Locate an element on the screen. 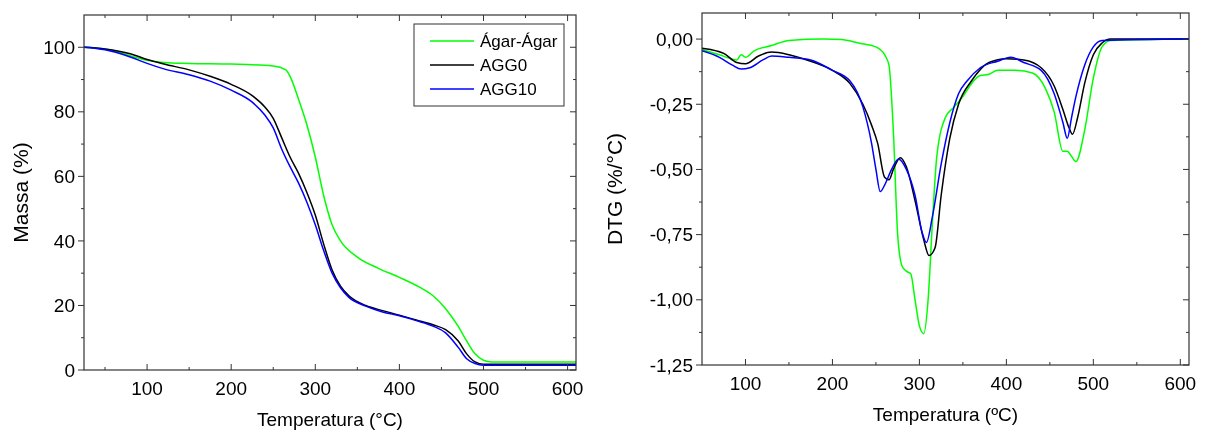 The image size is (1214, 441). y-tick-label: -0,25 is located at coordinates (671, 104).